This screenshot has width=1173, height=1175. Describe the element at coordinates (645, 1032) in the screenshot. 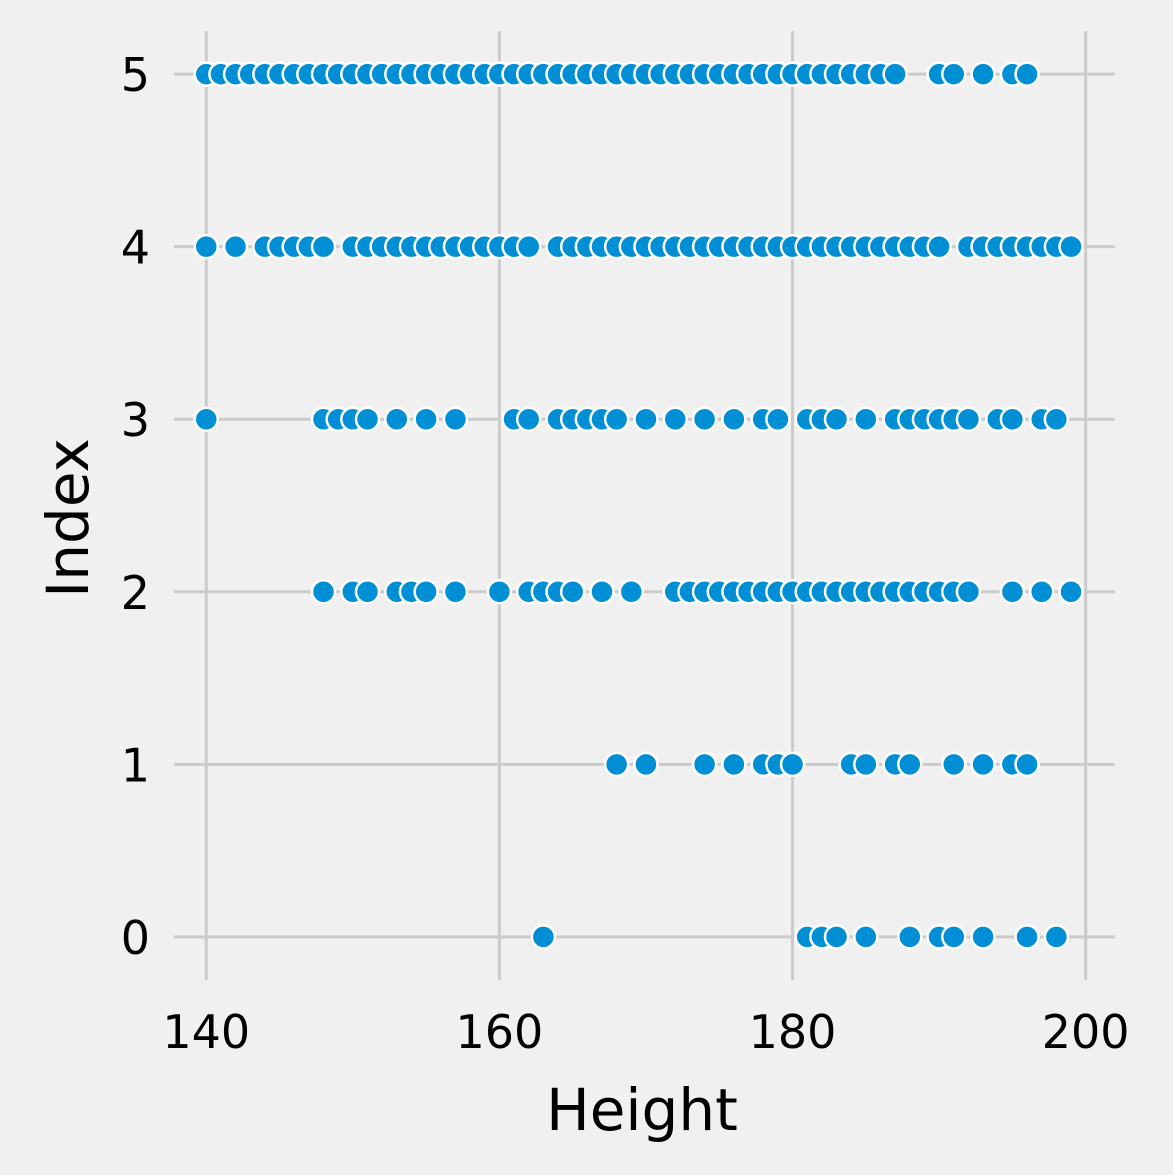

I see `x-tick-labels: 140 160 180 200` at that location.